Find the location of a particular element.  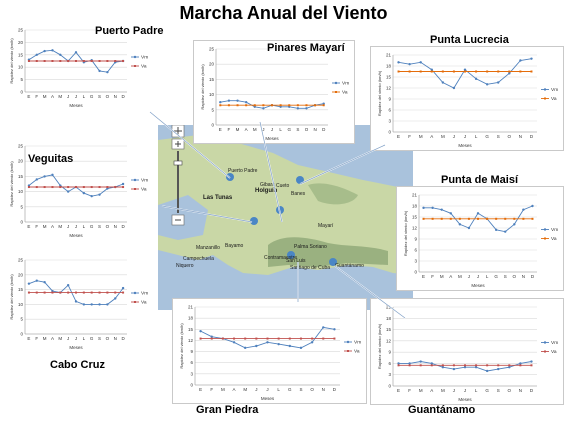

y-tick-label: 5 is located at coordinates (21, 319).